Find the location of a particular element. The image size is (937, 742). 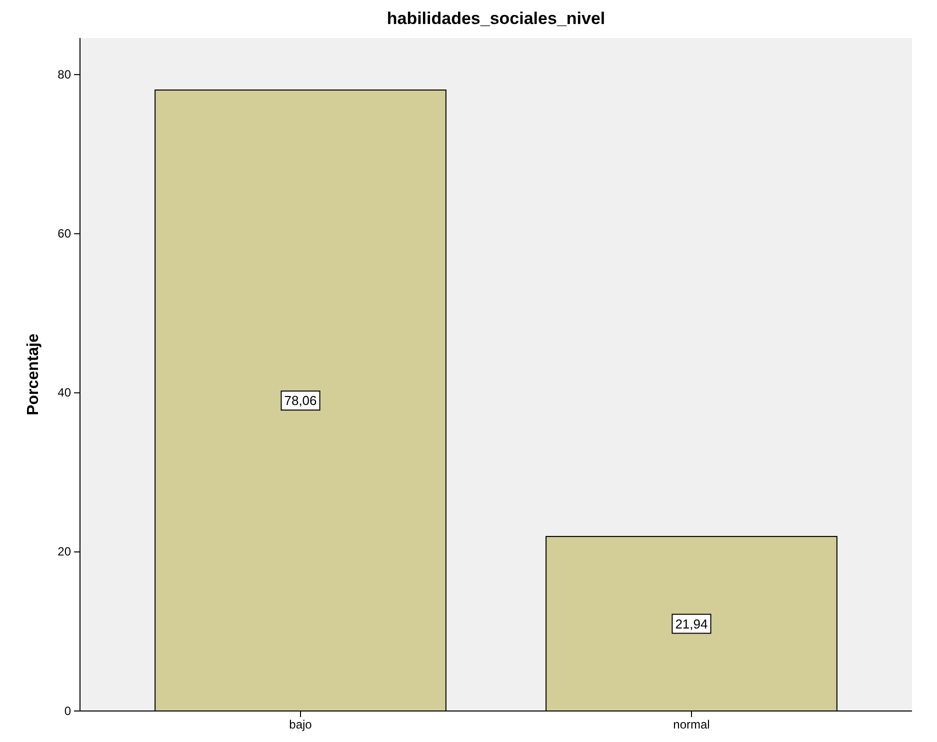

data-label: 21,94 is located at coordinates (691, 624).